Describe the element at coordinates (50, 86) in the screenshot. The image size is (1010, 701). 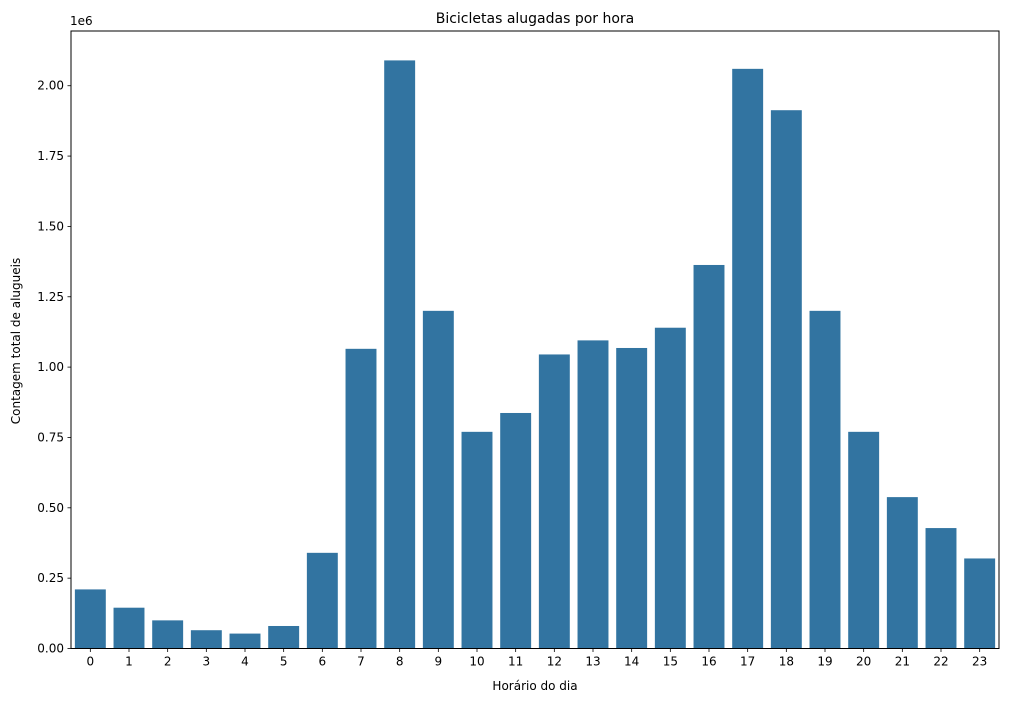
I see `y-tick-label: 2.00` at that location.